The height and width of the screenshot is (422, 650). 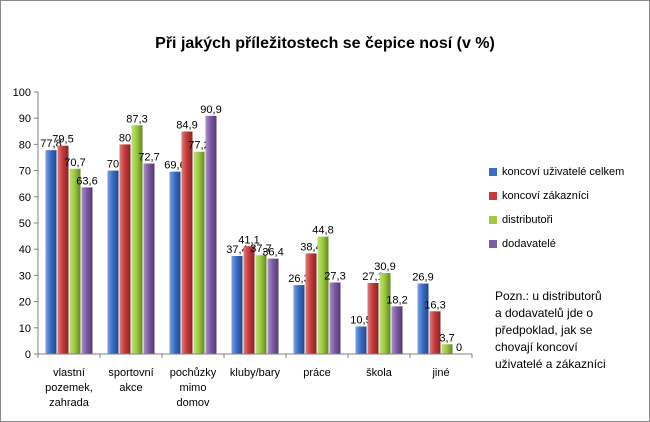 What do you see at coordinates (50, 144) in the screenshot?
I see `data-label: 77,8` at bounding box center [50, 144].